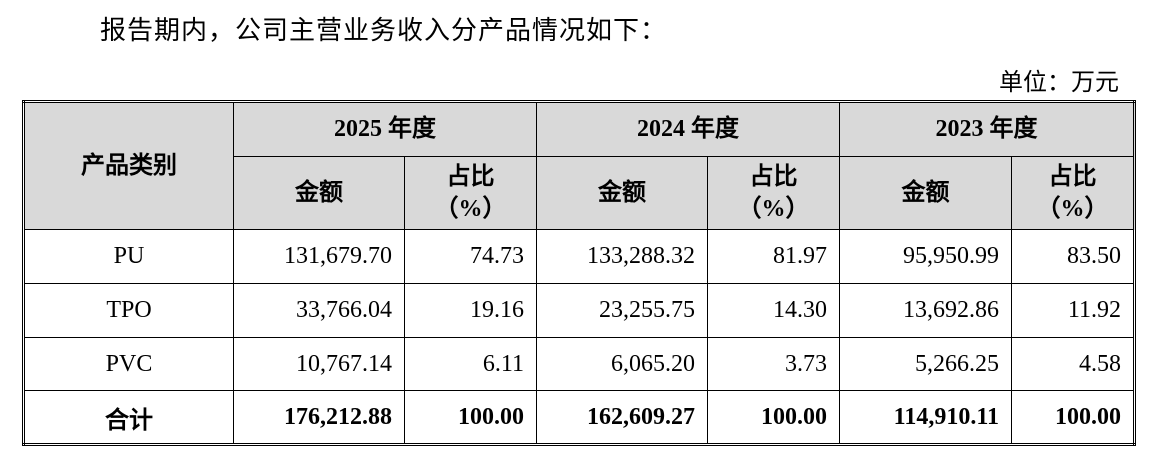 This screenshot has width=1153, height=463. Describe the element at coordinates (688, 129) in the screenshot. I see `year-header: 2024 年度` at that location.